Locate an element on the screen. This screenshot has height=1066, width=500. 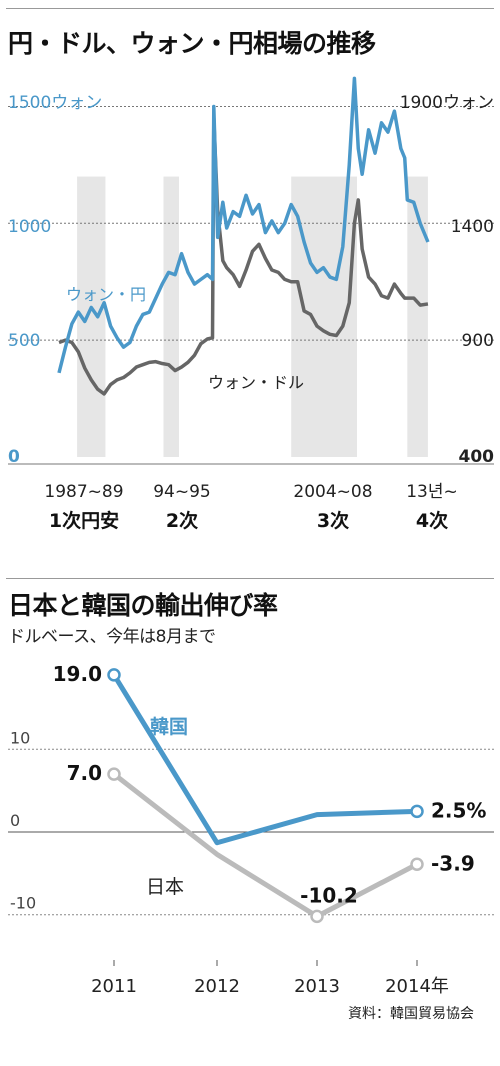
period-3-range: 2004~08 is located at coordinates (332, 492).